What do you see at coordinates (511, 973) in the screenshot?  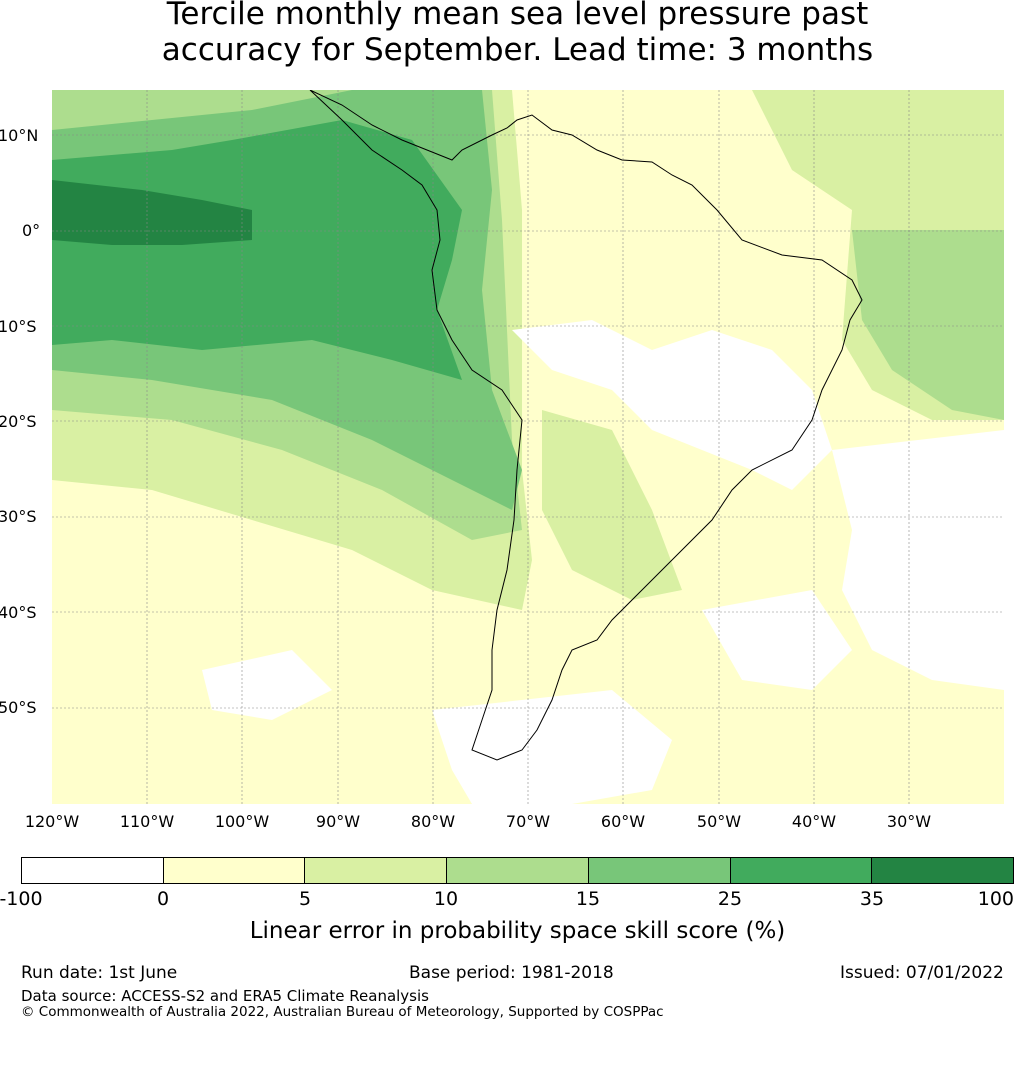 I see `base-period: Base period: 1981-2018` at bounding box center [511, 973].